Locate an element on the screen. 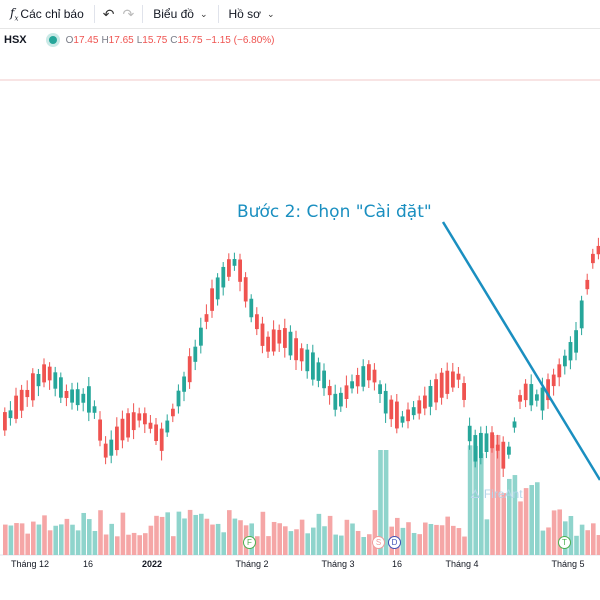  x-tick-label: Tháng 2 is located at coordinates (252, 564).